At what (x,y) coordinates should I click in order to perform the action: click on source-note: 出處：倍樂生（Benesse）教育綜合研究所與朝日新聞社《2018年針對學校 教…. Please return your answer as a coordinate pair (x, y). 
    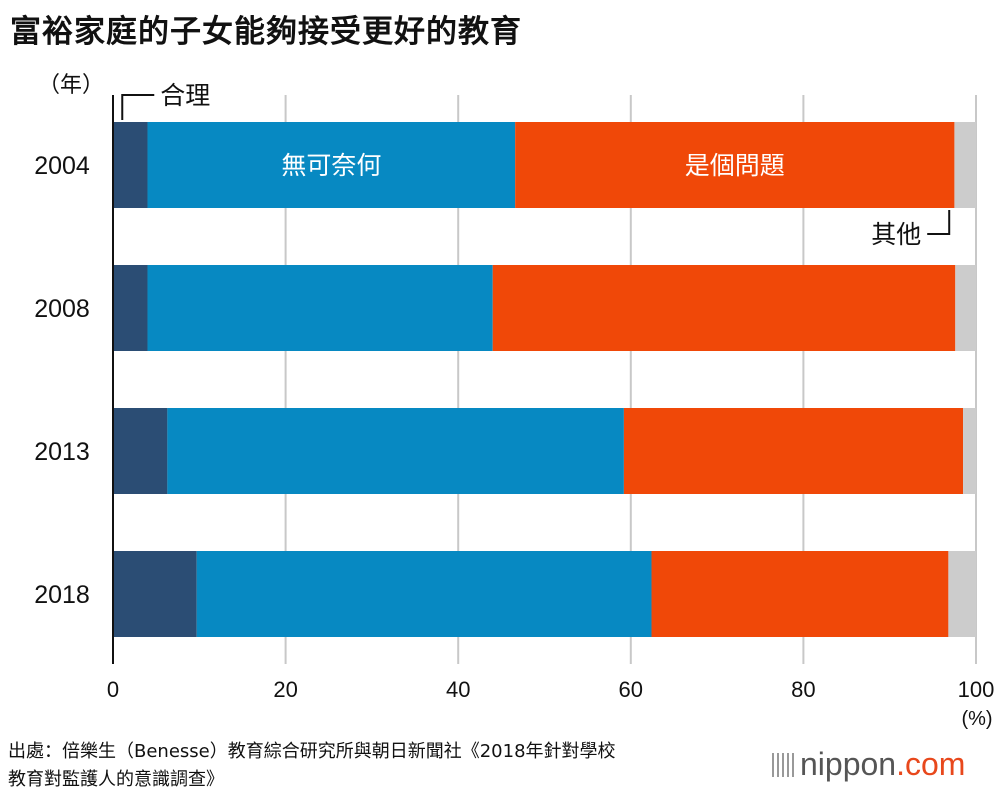
    Looking at the image, I should click on (312, 766).